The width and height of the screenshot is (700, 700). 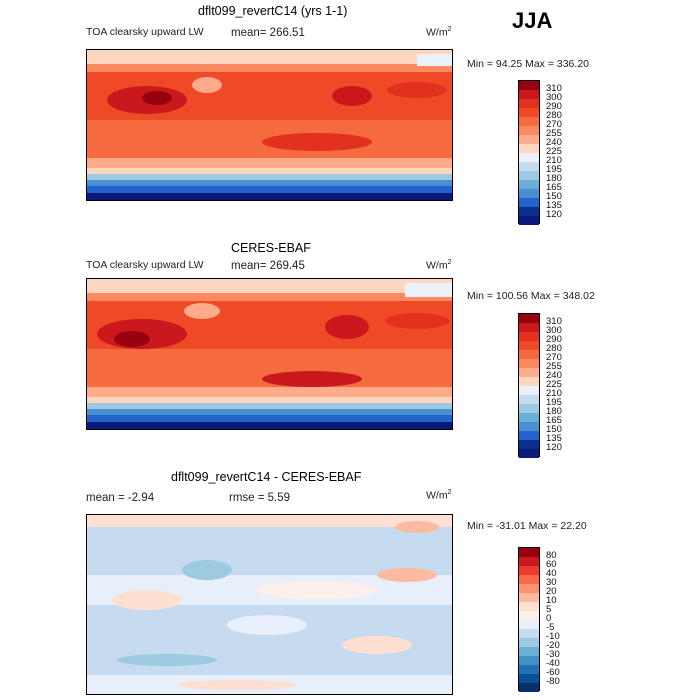 What do you see at coordinates (553, 681) in the screenshot?
I see `colorbar-tick-label: -80` at bounding box center [553, 681].